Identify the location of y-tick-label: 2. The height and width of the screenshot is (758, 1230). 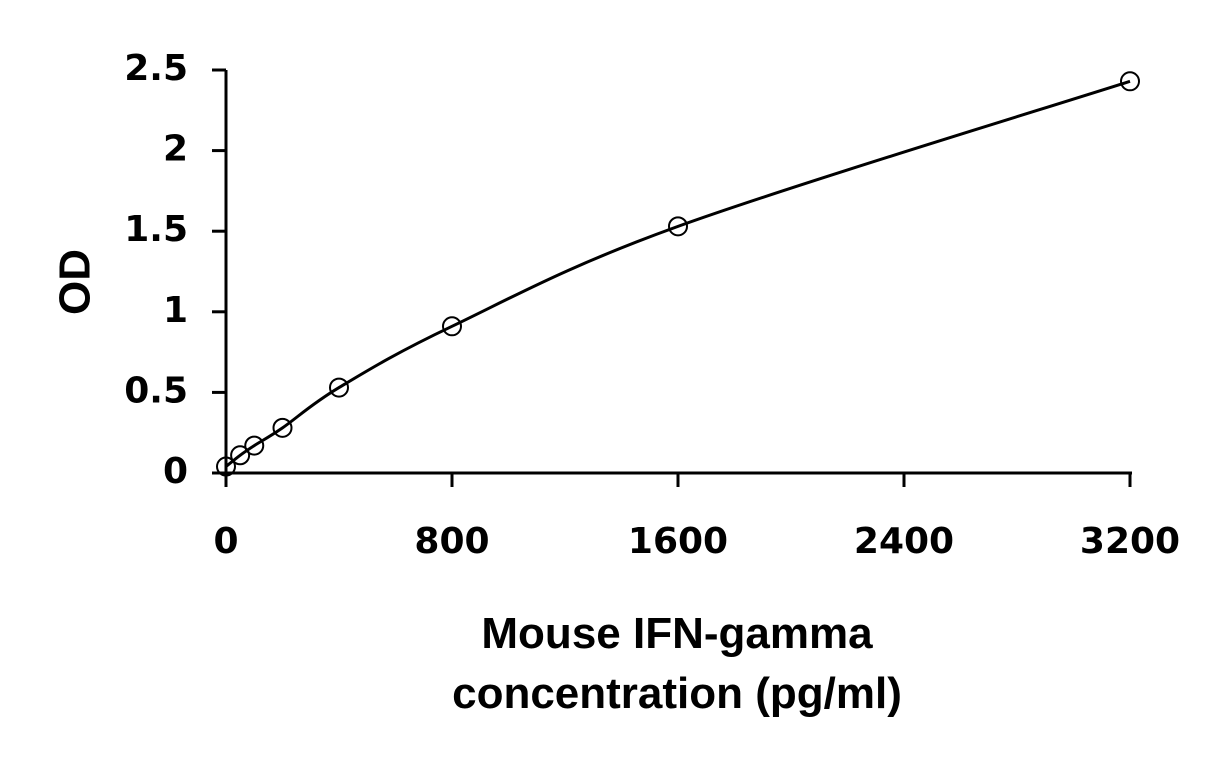
(175, 149).